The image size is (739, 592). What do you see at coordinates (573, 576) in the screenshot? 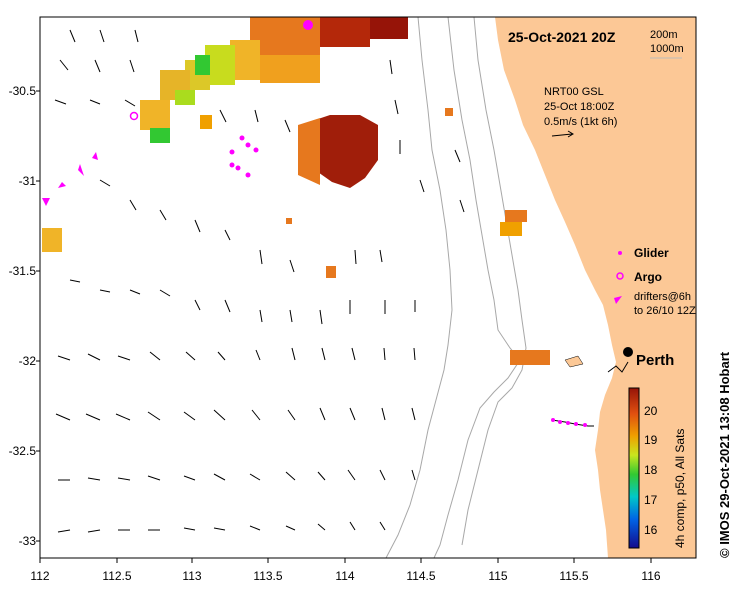
I see `x-tick-label: 115.5` at bounding box center [573, 576].